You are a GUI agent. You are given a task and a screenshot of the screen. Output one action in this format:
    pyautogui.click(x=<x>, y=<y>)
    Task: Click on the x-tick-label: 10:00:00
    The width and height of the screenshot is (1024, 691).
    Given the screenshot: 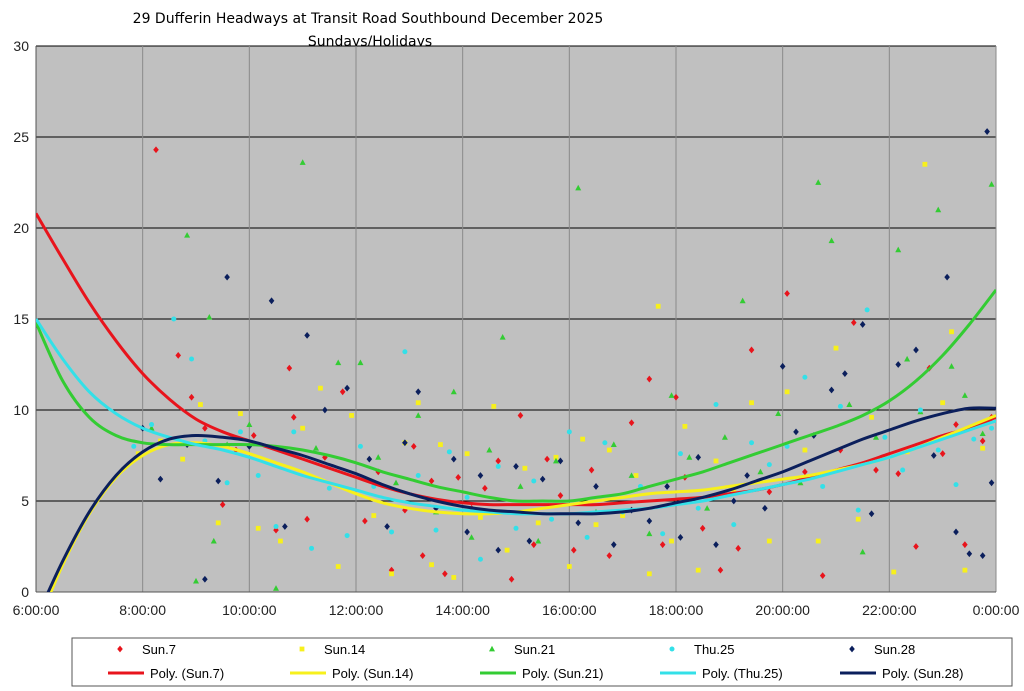 What is the action you would take?
    pyautogui.click(x=249, y=610)
    